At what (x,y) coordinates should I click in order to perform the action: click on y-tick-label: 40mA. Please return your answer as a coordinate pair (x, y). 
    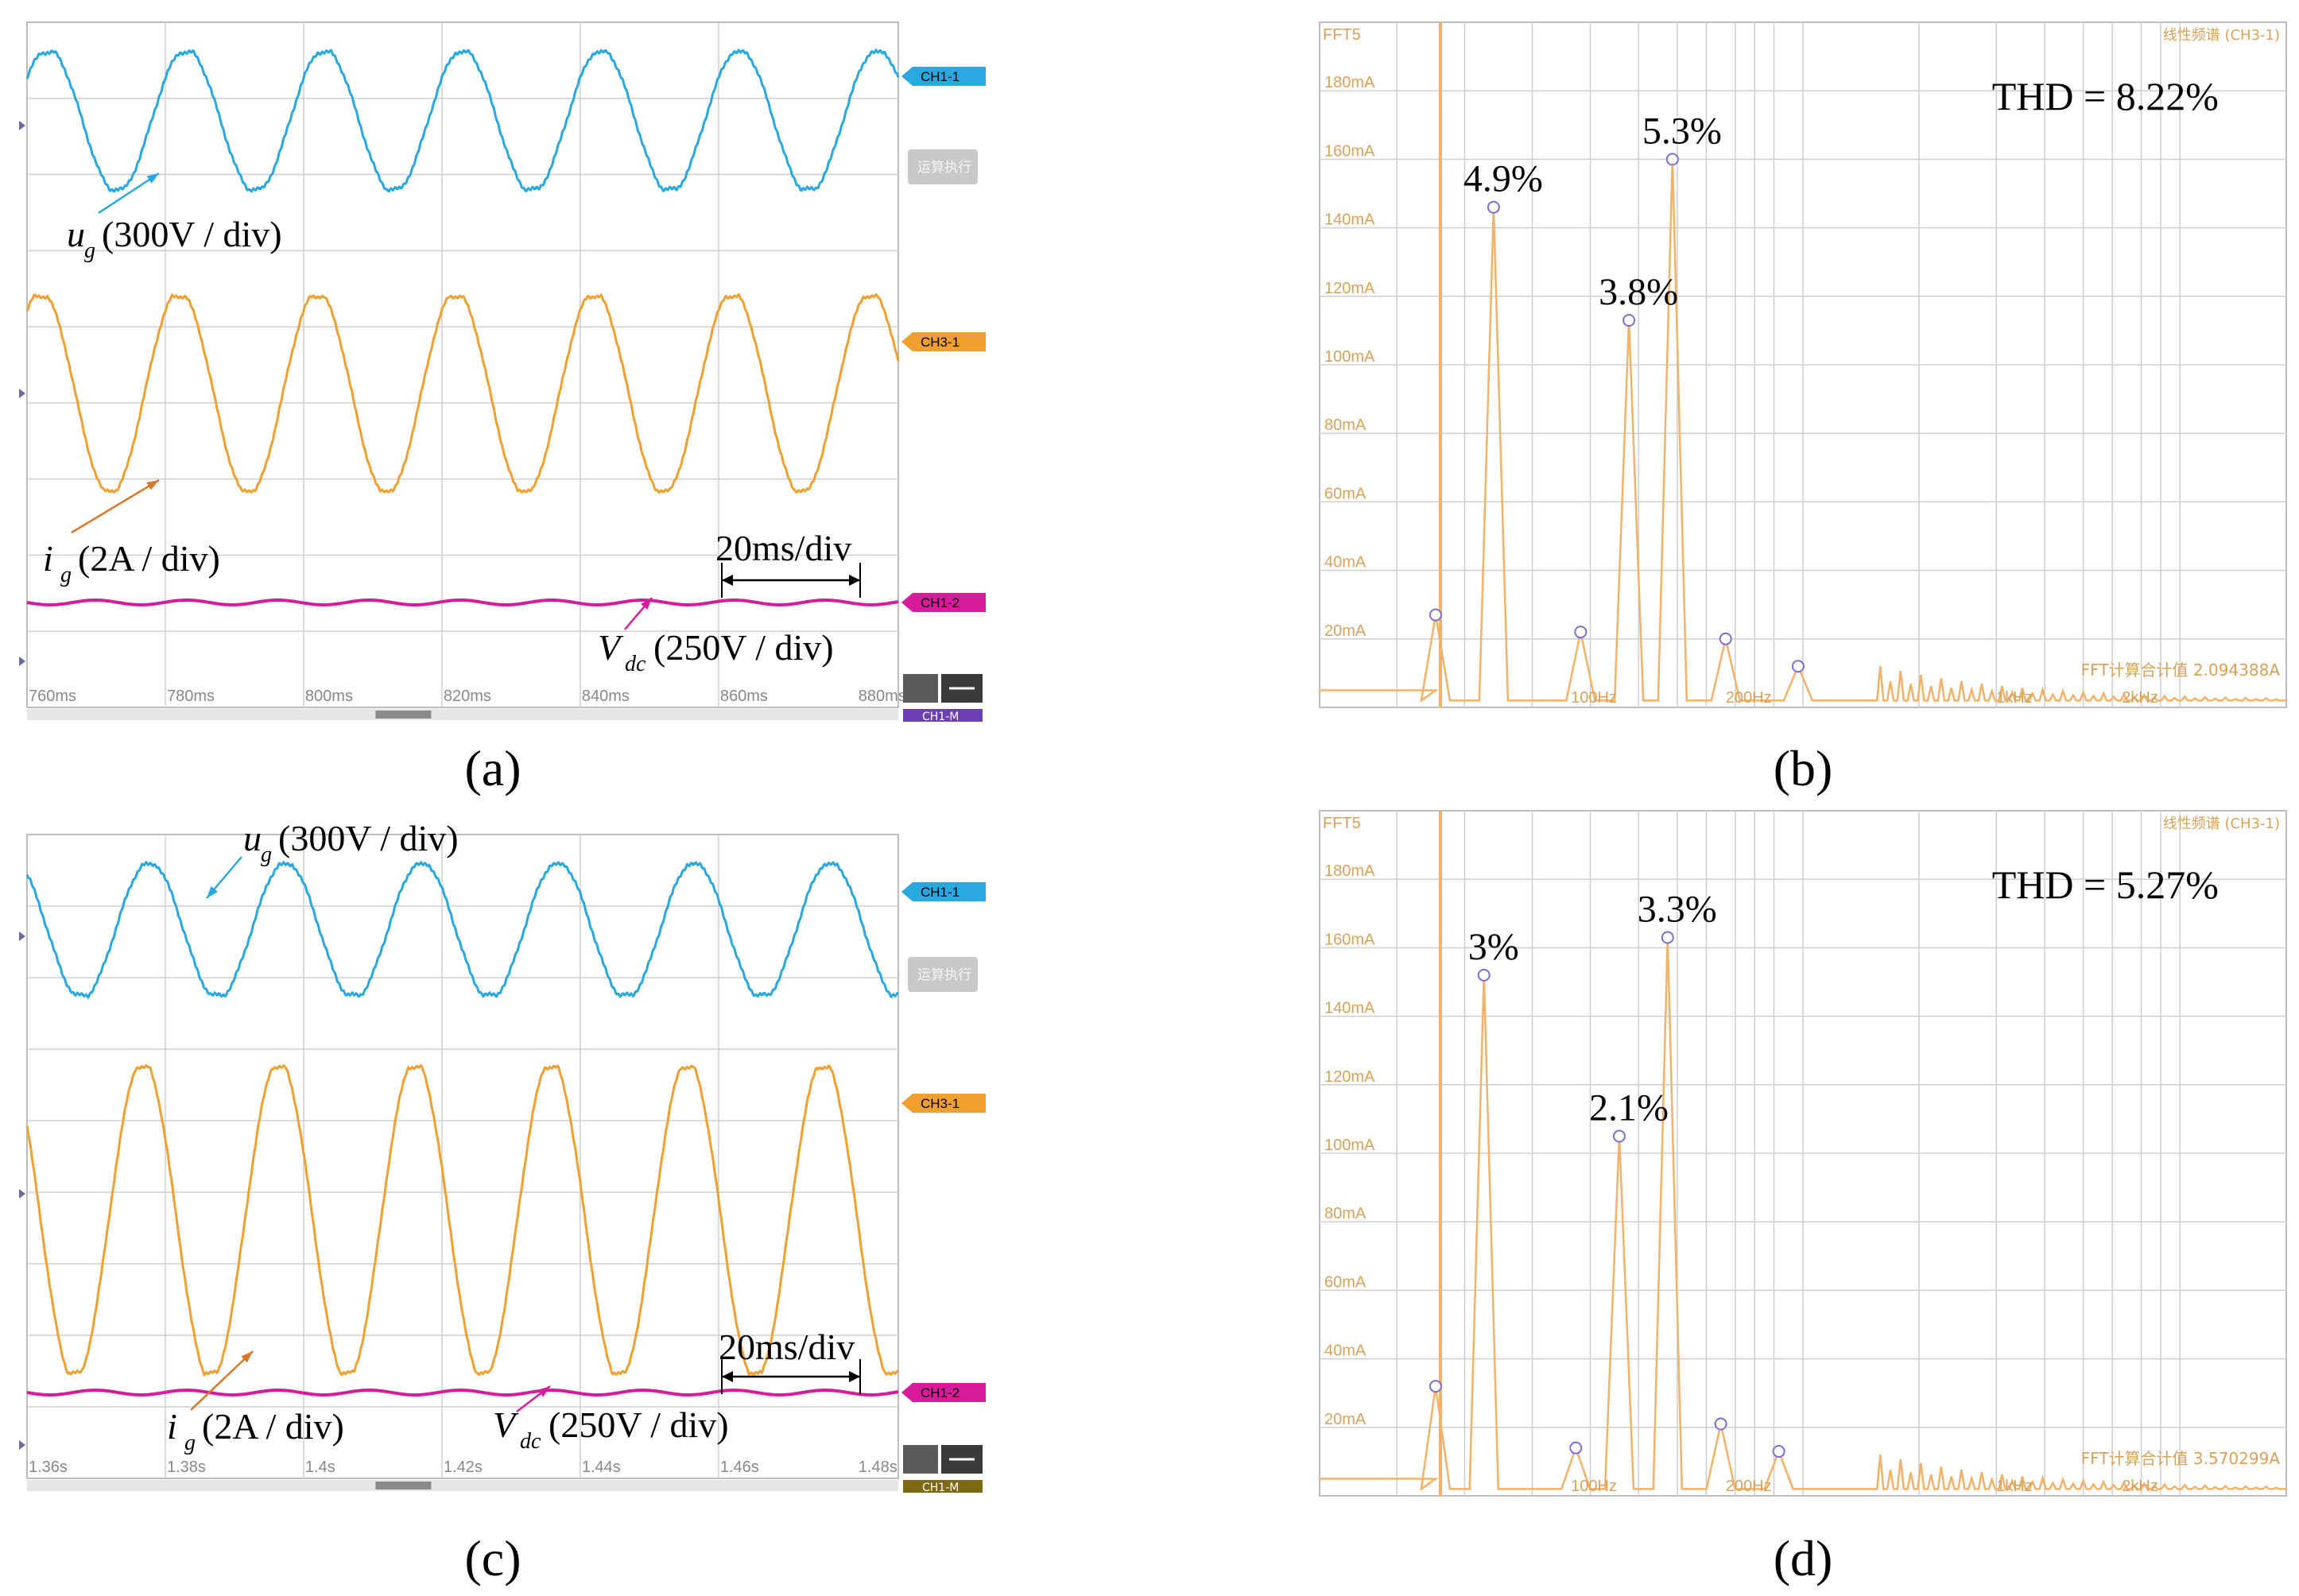
    Looking at the image, I should click on (1345, 562).